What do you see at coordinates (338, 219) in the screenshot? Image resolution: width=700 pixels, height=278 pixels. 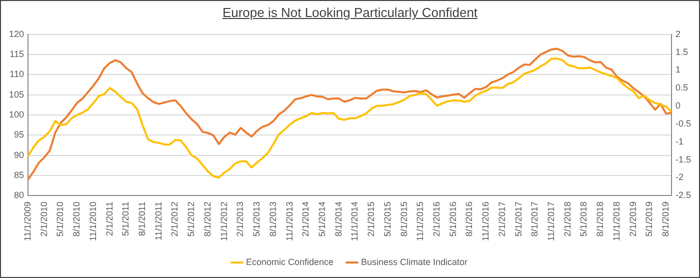 I see `x-tick-label: 8/1/2014` at bounding box center [338, 219].